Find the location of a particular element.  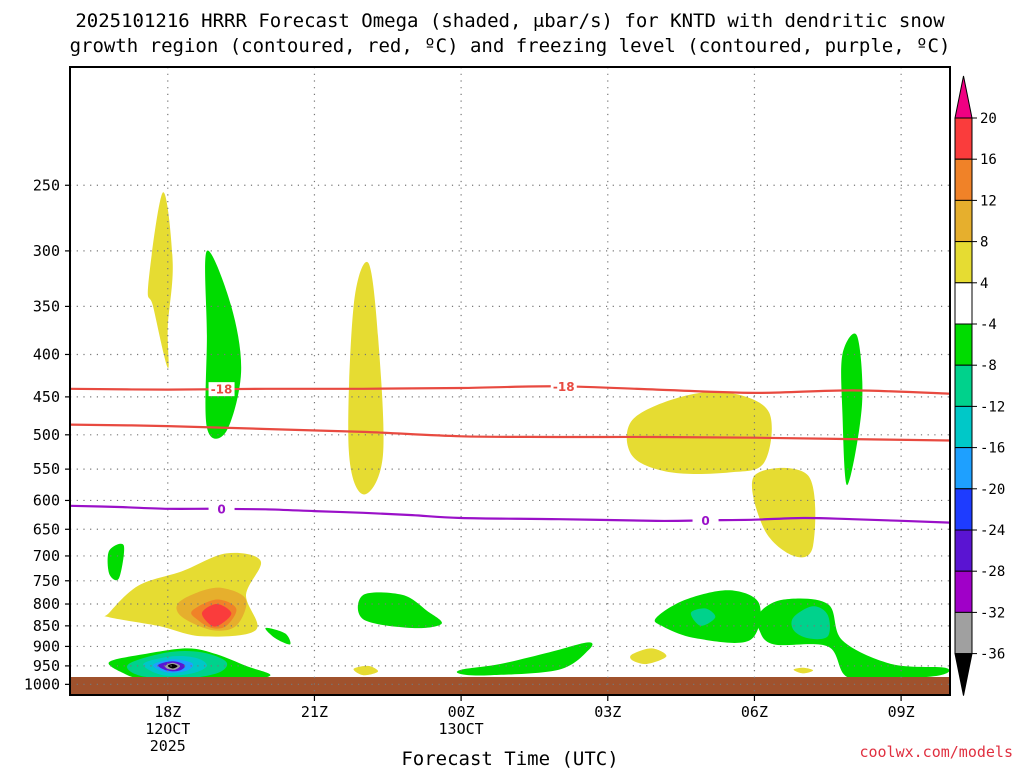

contour-label-0-1: -18 is located at coordinates (564, 387).